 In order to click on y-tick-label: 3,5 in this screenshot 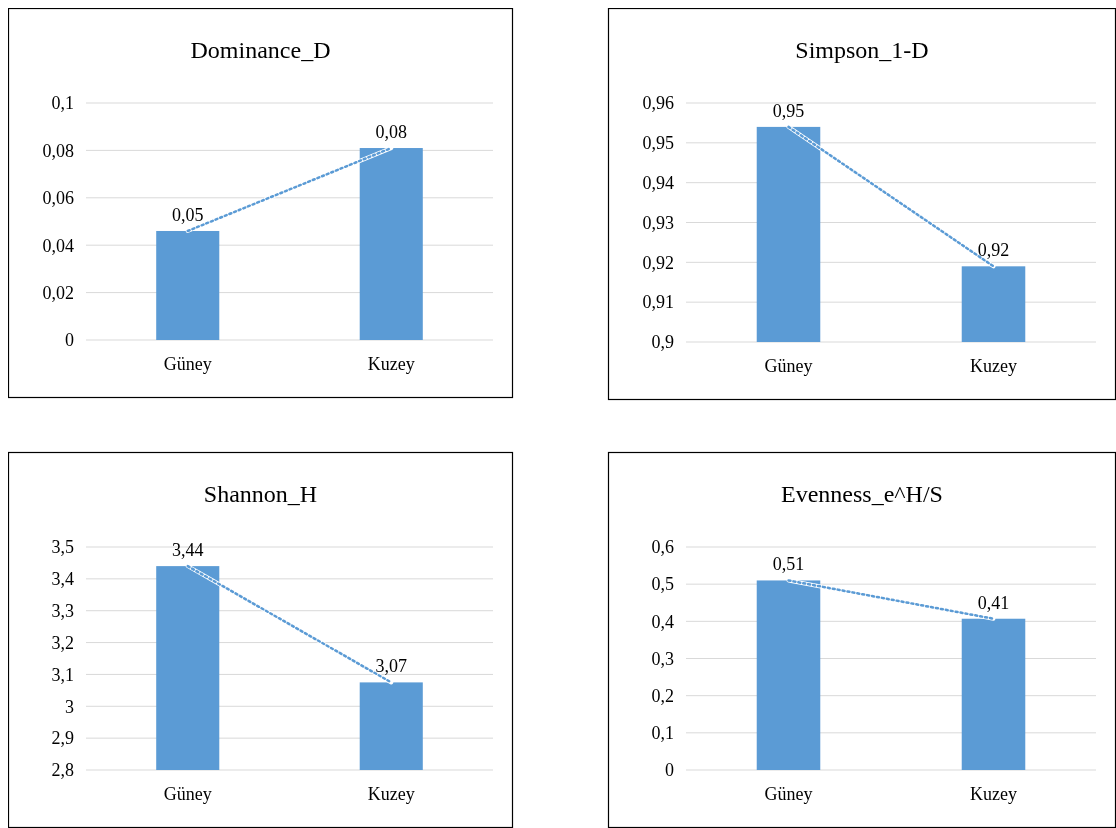, I will do `click(62, 547)`.